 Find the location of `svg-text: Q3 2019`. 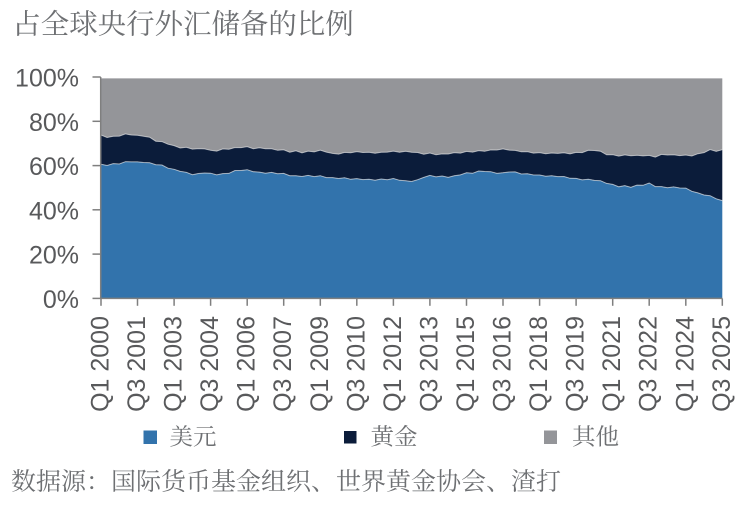

svg-text: Q3 2019 is located at coordinates (576, 364).